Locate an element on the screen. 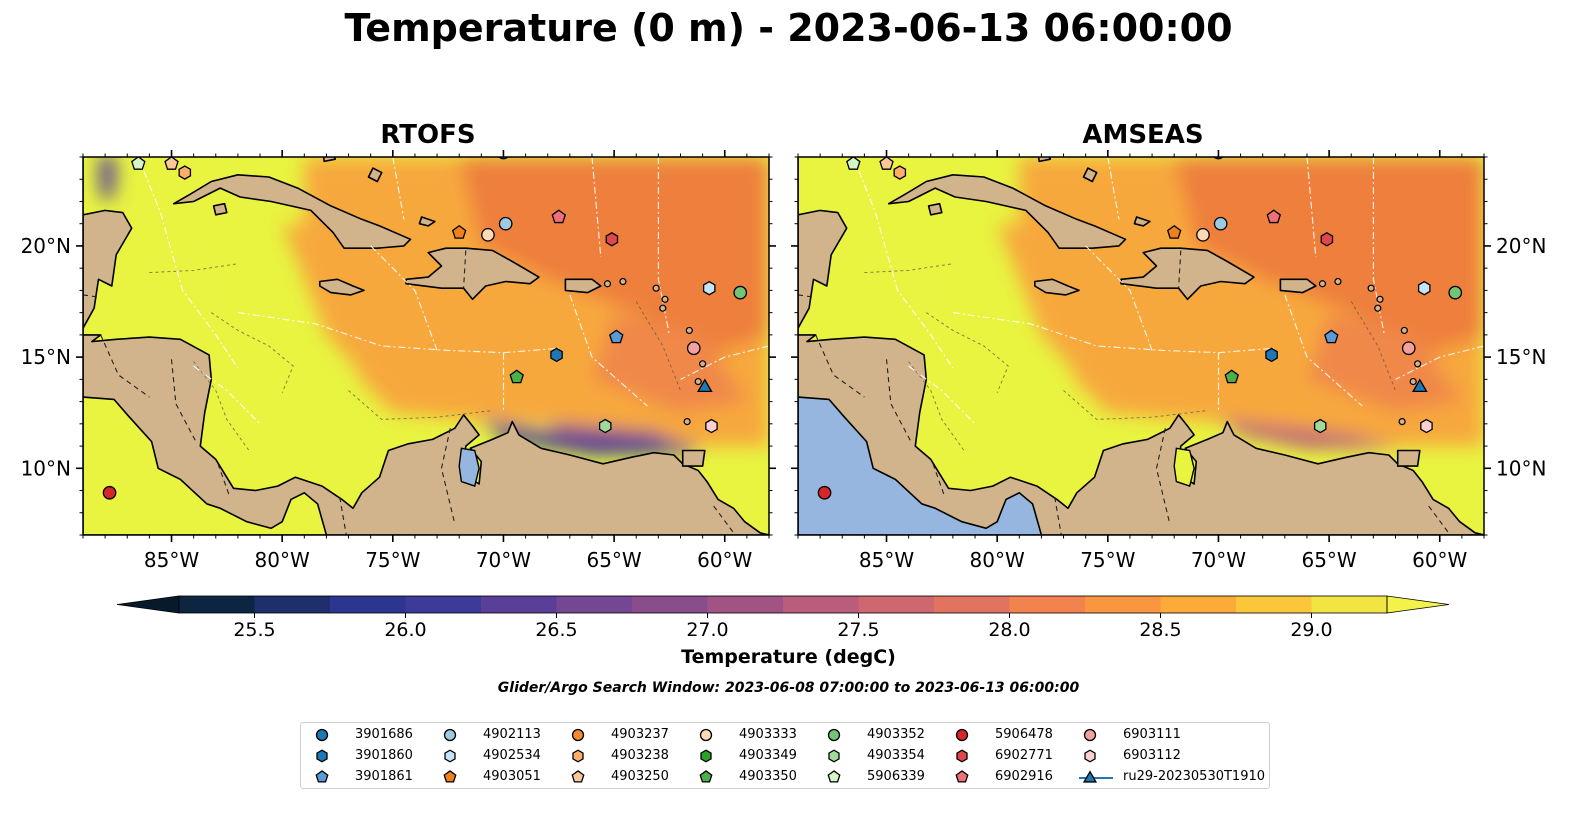 This screenshot has height=827, width=1577. legend-label: 4903352 is located at coordinates (896, 734).